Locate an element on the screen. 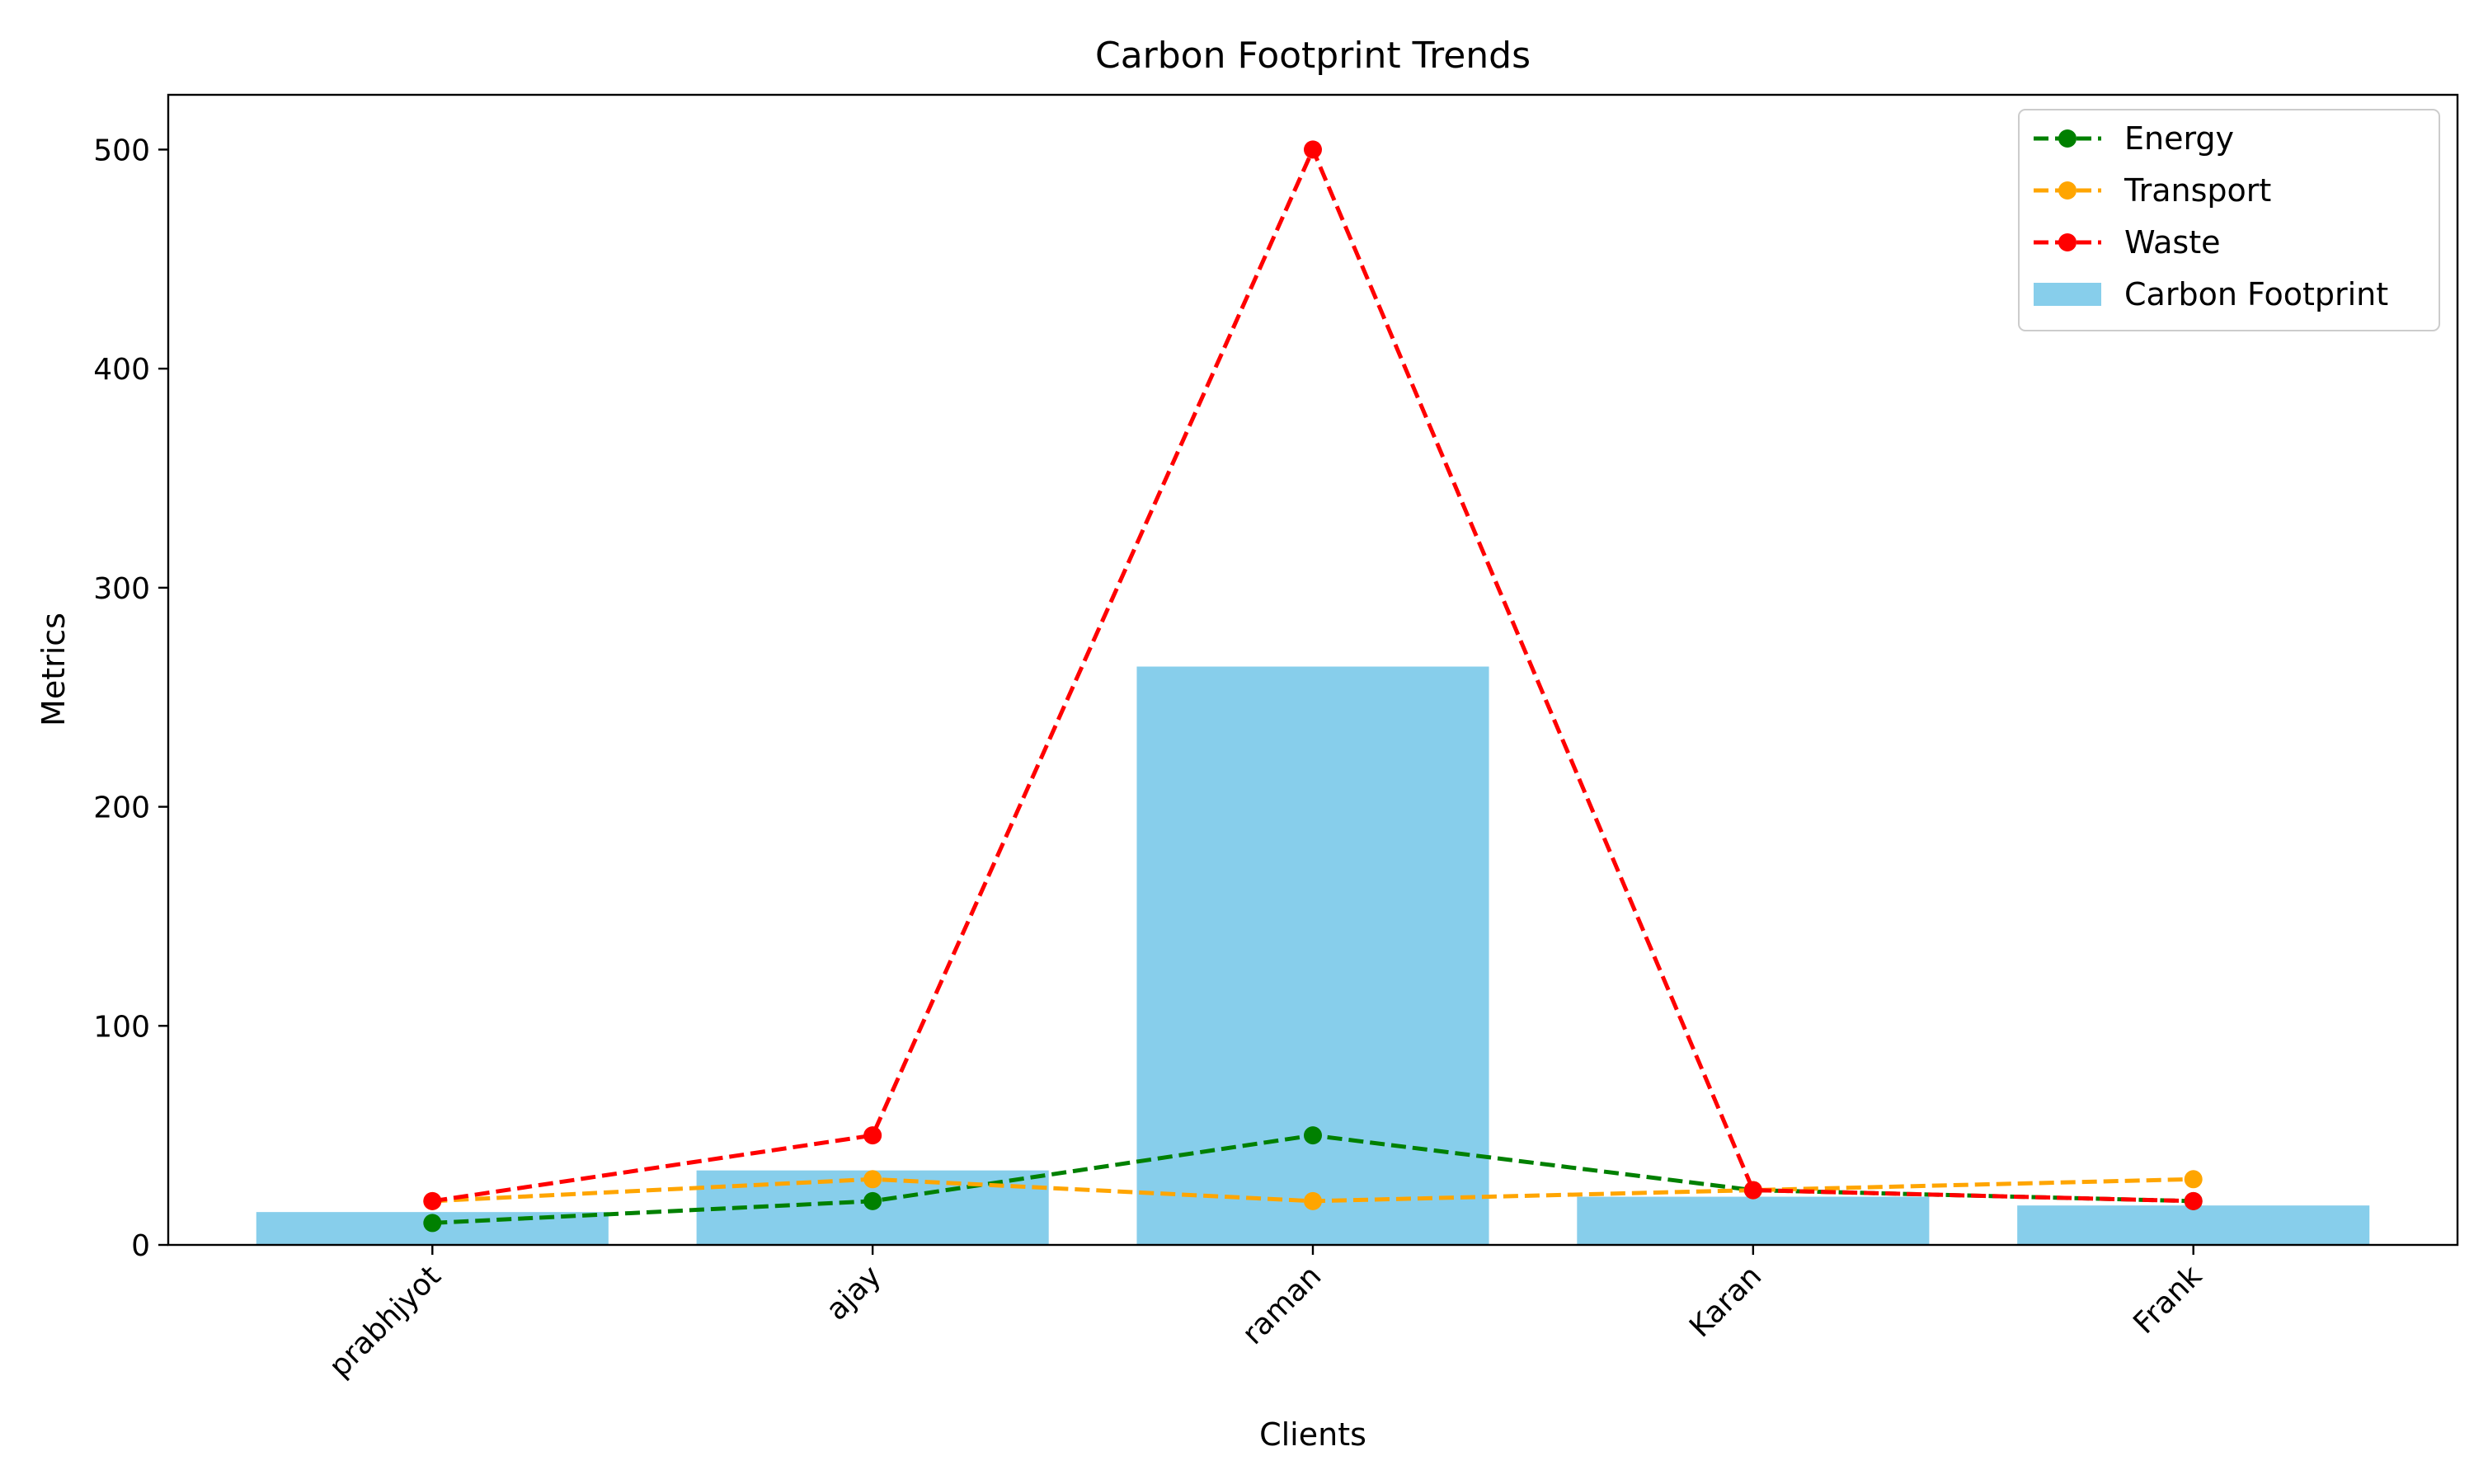 This screenshot has height=1484, width=2474. x-axis-label: Clients is located at coordinates (1312, 1434).